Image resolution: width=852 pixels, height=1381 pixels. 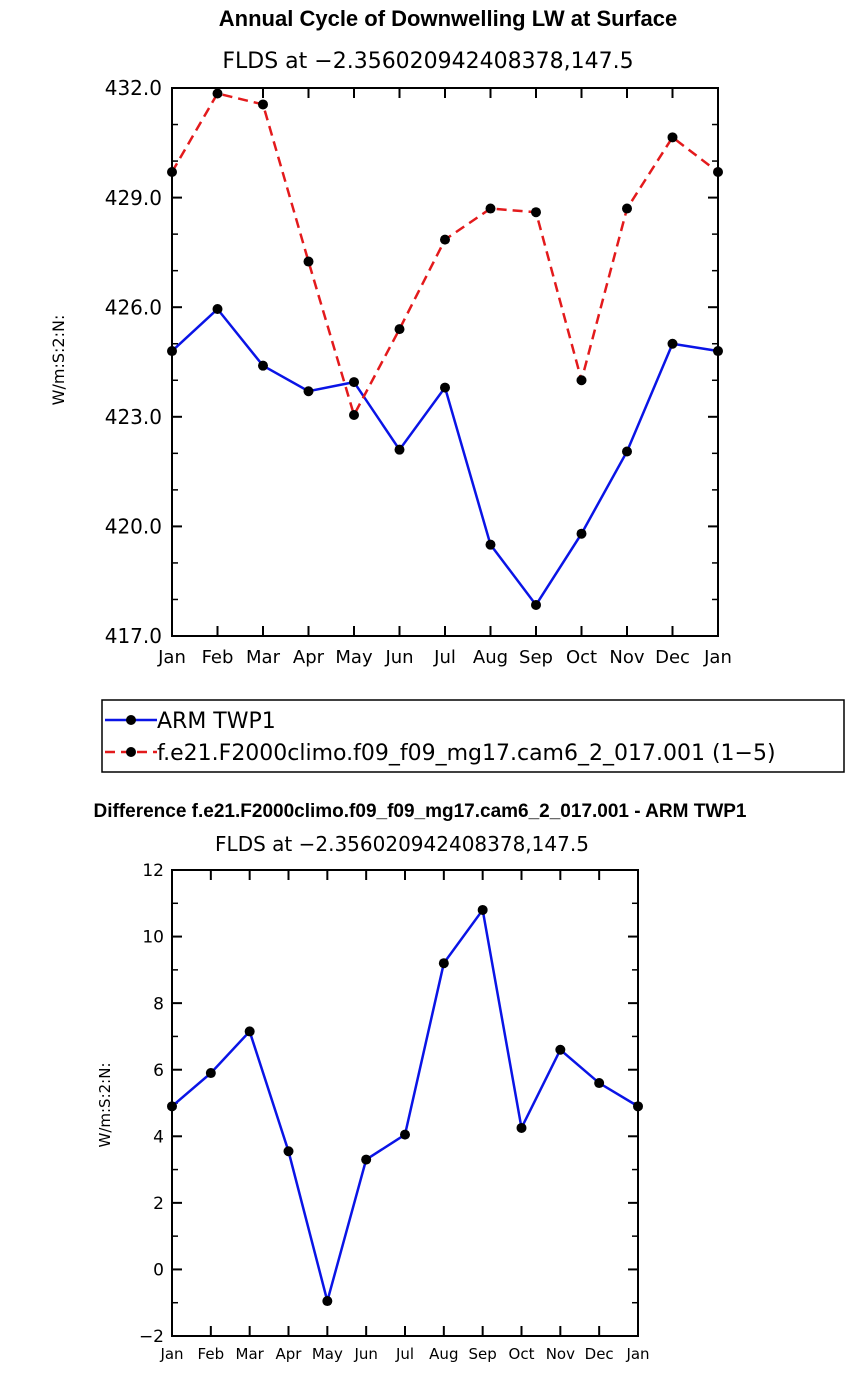 What do you see at coordinates (216, 721) in the screenshot?
I see `legend-label-obs: ARM TWP1` at bounding box center [216, 721].